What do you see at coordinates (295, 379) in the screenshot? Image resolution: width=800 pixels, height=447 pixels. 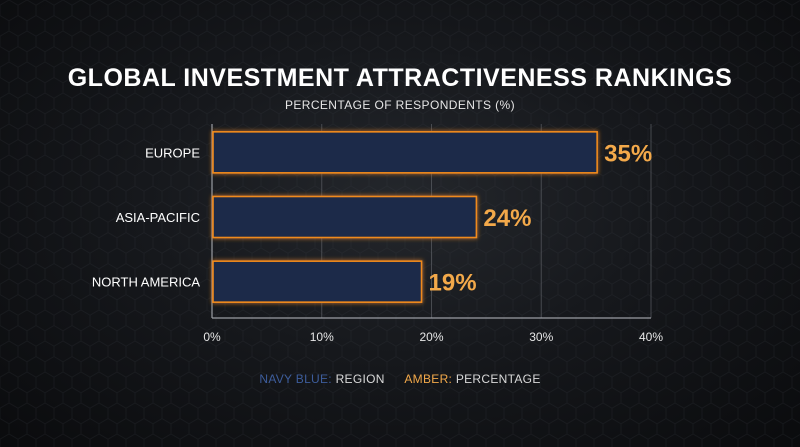 I see `legend-key-navy: NAVY BLUE:` at bounding box center [295, 379].